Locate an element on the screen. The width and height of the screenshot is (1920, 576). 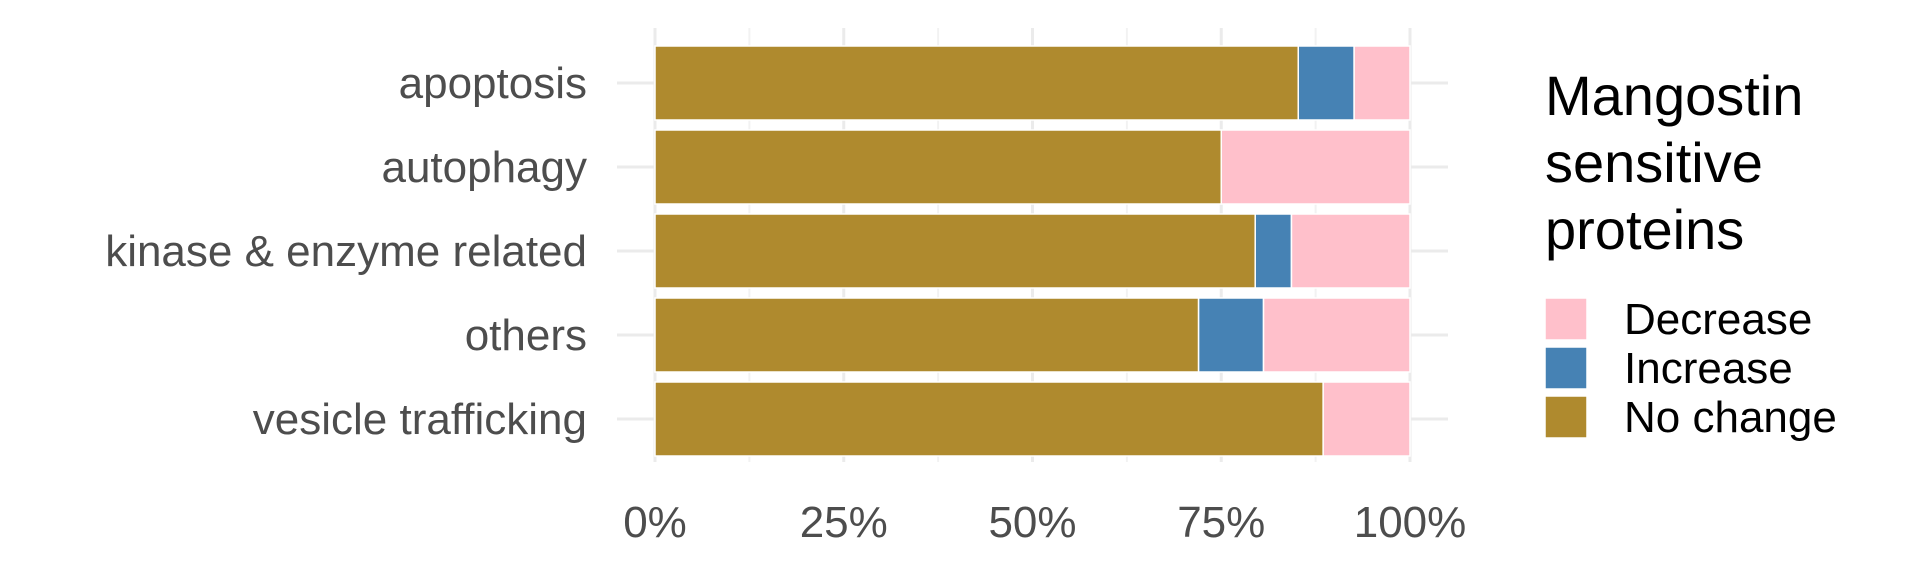
legend-swatch-decrease is located at coordinates (1566, 319).